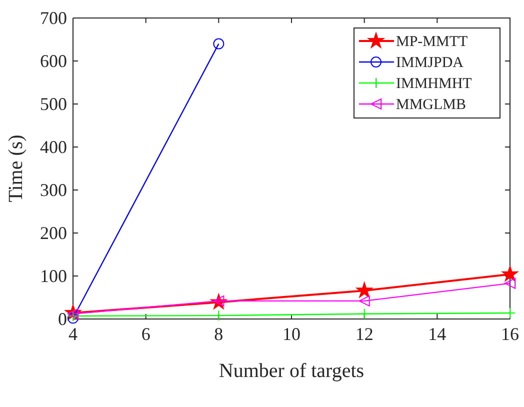 Image resolution: width=524 pixels, height=407 pixels. I want to click on y-axis-title: Time (s), so click(16, 168).